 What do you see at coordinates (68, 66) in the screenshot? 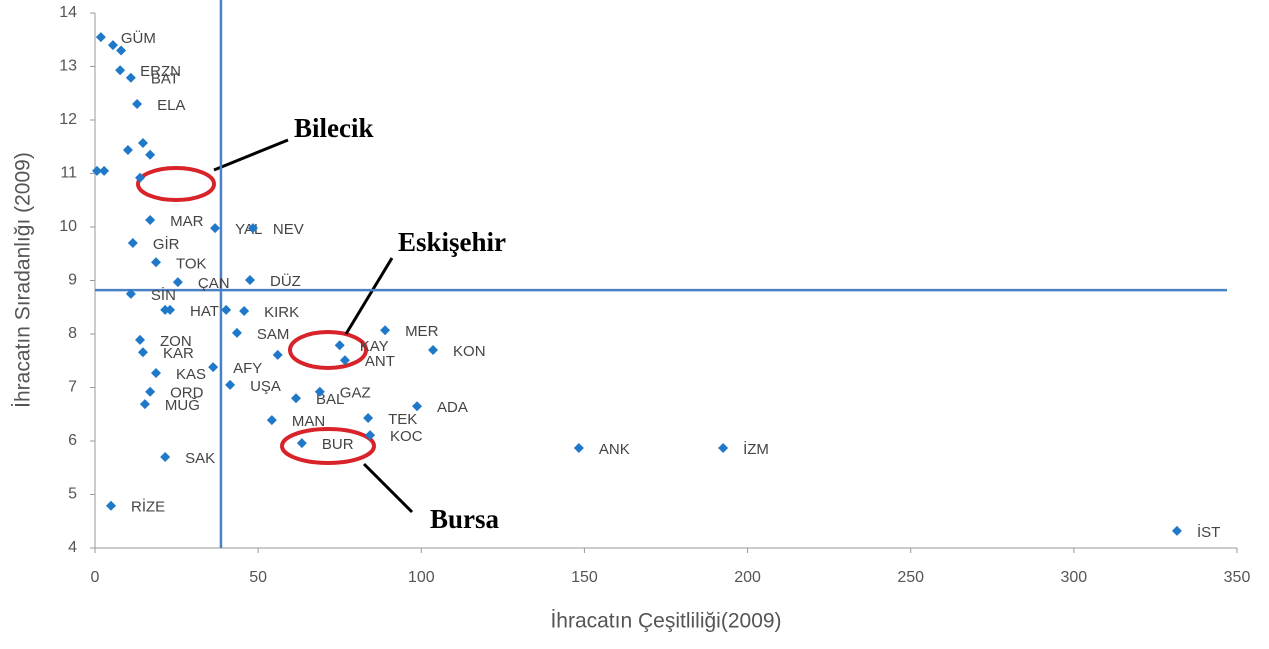
I see `y-tick-label: 13` at bounding box center [68, 66].